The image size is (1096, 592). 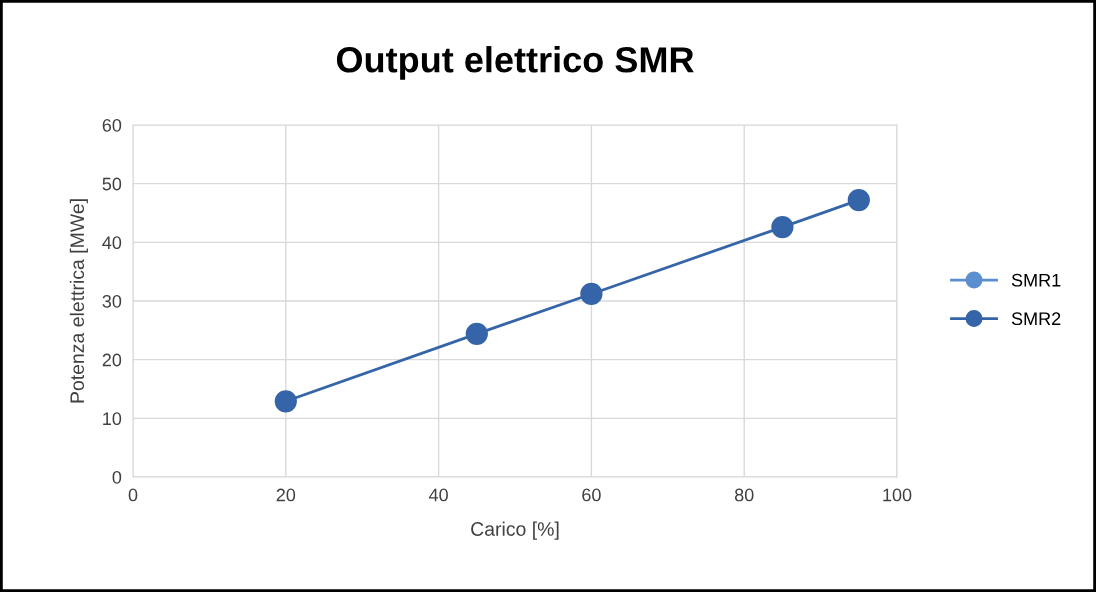 I want to click on x-tick-label: 100, so click(x=897, y=495).